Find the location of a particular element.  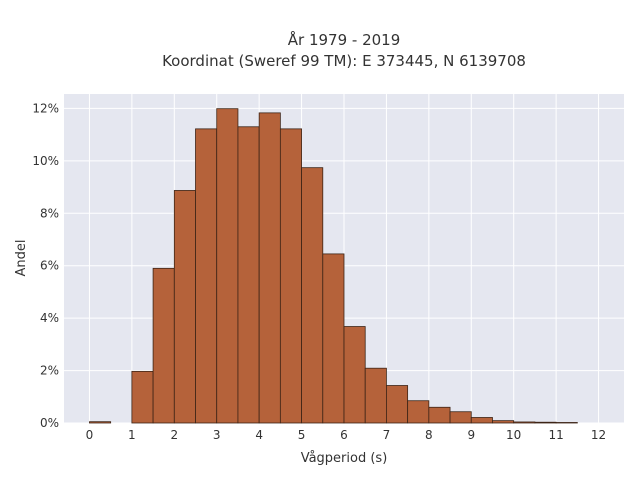

x-tick-label: 4 is located at coordinates (259, 435).